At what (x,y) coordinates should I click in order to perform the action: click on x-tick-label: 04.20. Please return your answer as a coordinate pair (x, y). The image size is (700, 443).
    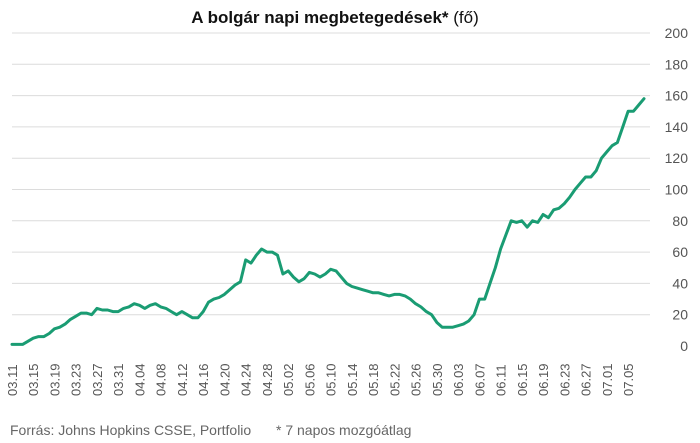
    Looking at the image, I should click on (224, 379).